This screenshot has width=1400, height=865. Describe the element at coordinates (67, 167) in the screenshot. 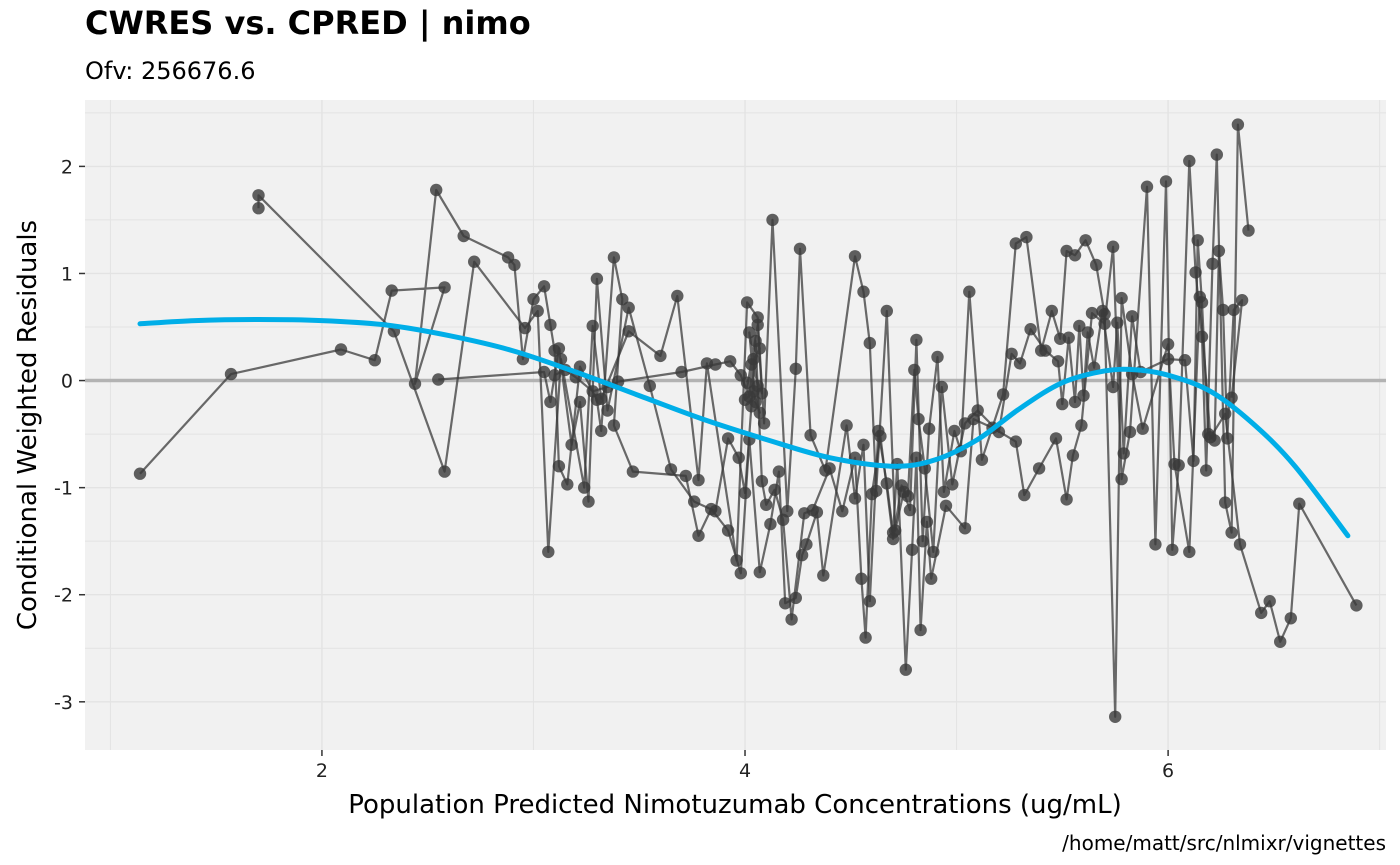

I see `y-tick-label: 2` at that location.